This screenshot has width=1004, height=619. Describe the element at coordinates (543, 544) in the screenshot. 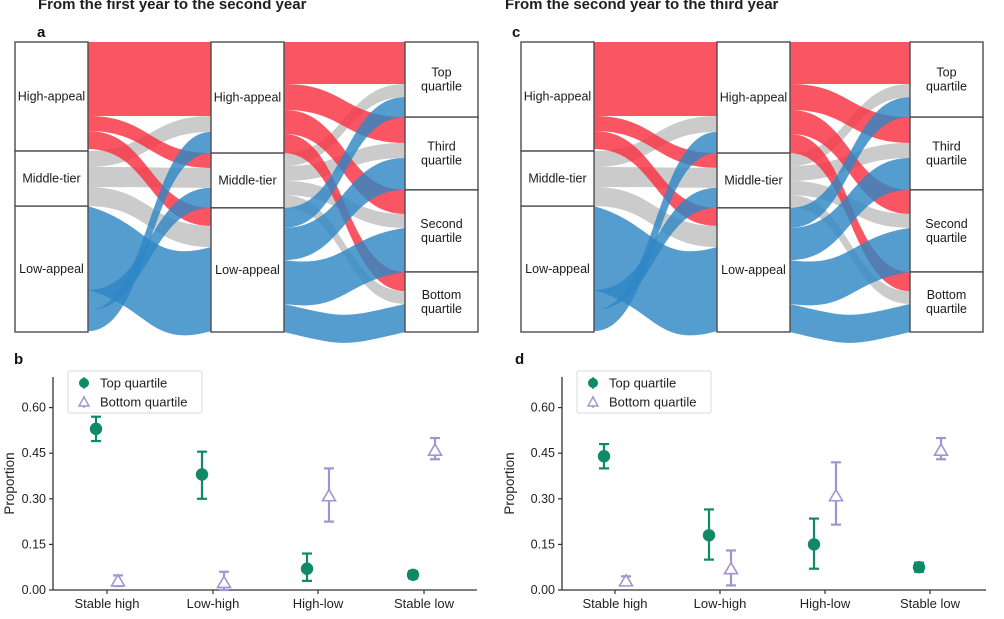

I see `y-tick-label: 0.15` at that location.